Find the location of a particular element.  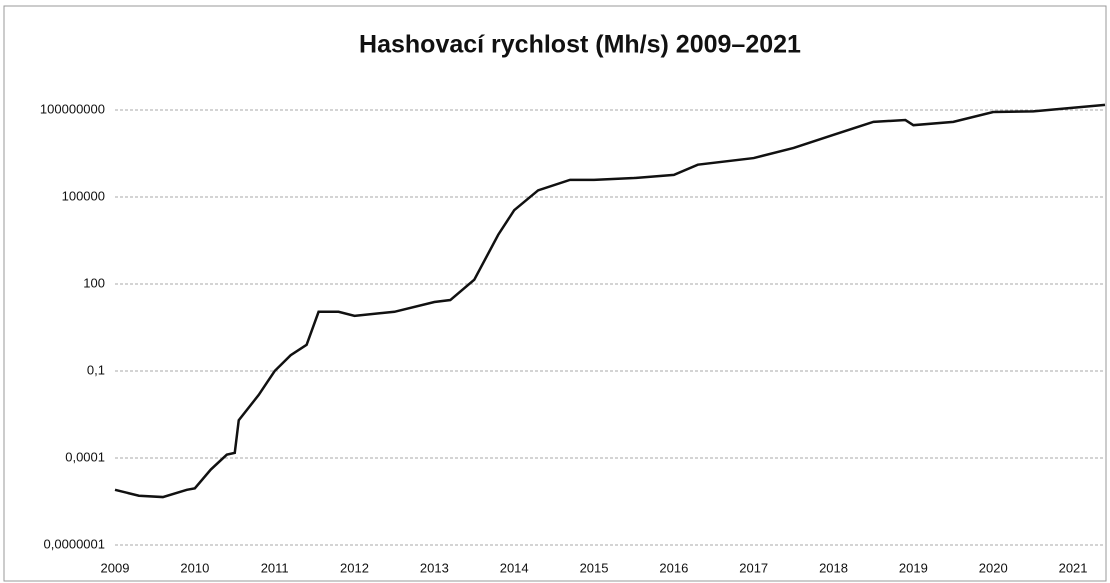

x-tick-label: 2017 is located at coordinates (753, 567).